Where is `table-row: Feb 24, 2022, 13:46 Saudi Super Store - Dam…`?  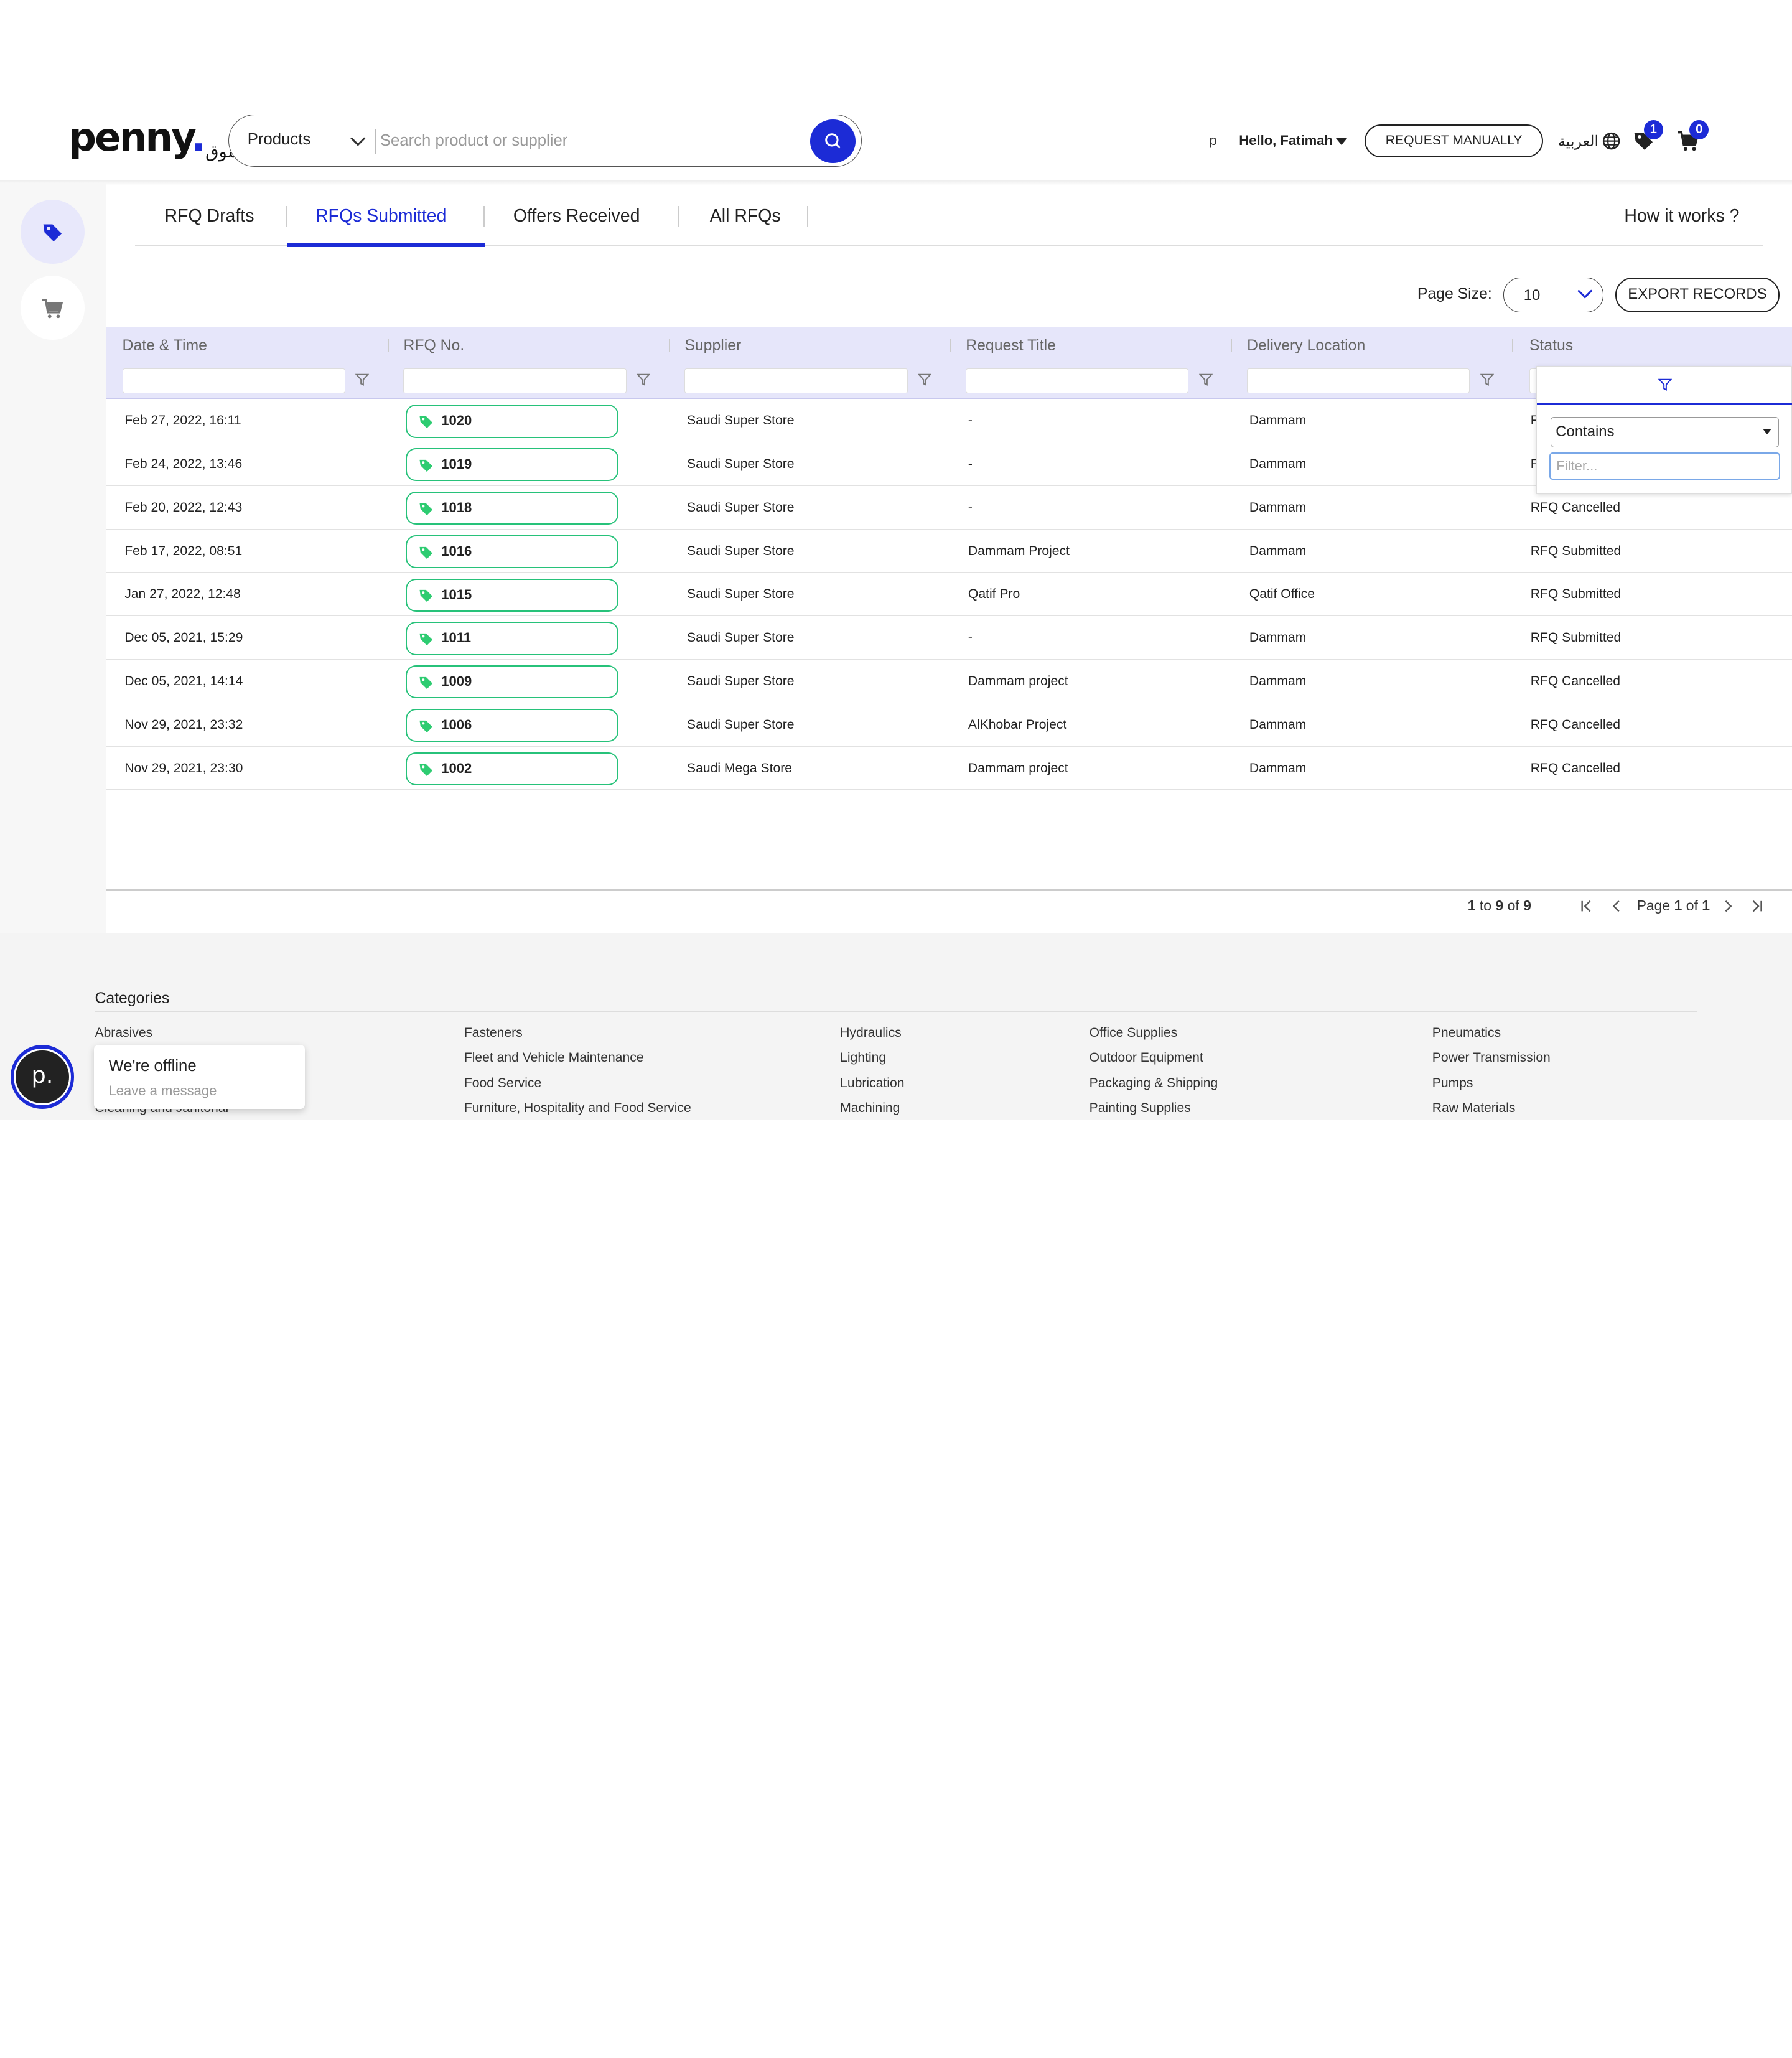
table-row: Feb 24, 2022, 13:46 Saudi Super Store - Dam… is located at coordinates (949, 464).